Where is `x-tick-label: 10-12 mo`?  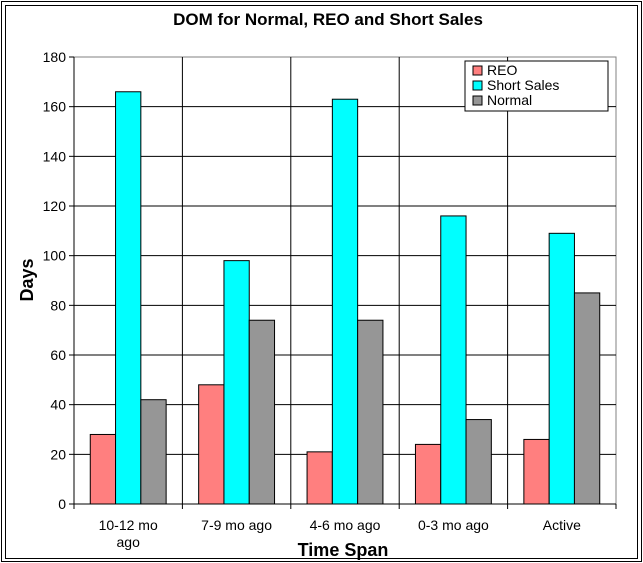
x-tick-label: 10-12 mo is located at coordinates (128, 525).